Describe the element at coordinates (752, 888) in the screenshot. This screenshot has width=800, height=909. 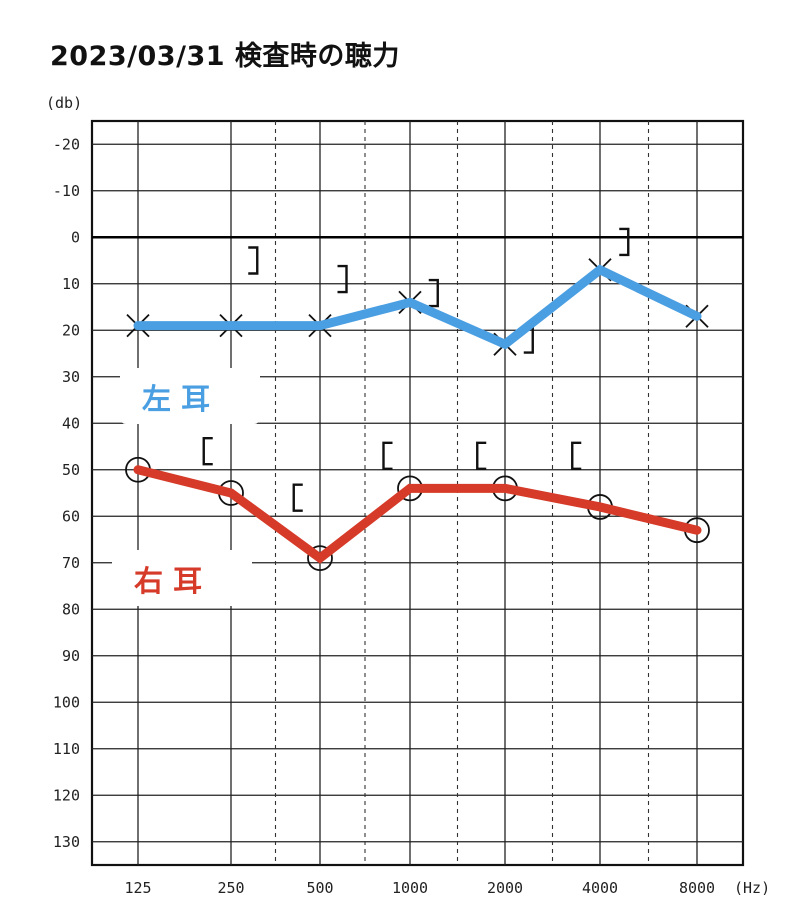
I see `x-axis-unit: (Hz)` at that location.